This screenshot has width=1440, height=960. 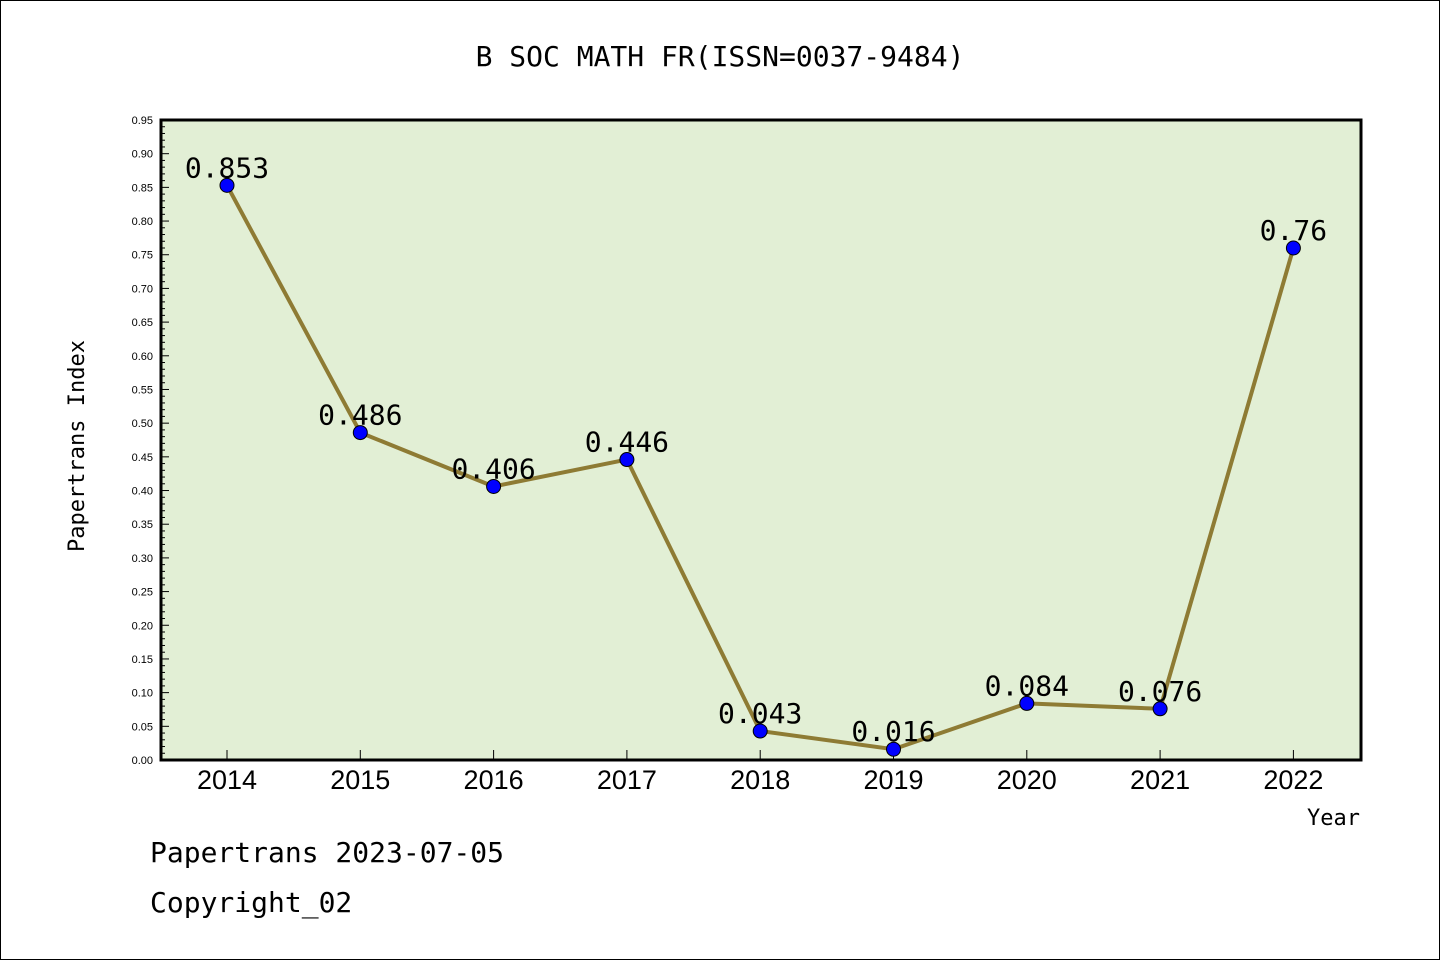 I want to click on data-label: 0.446, so click(x=627, y=442).